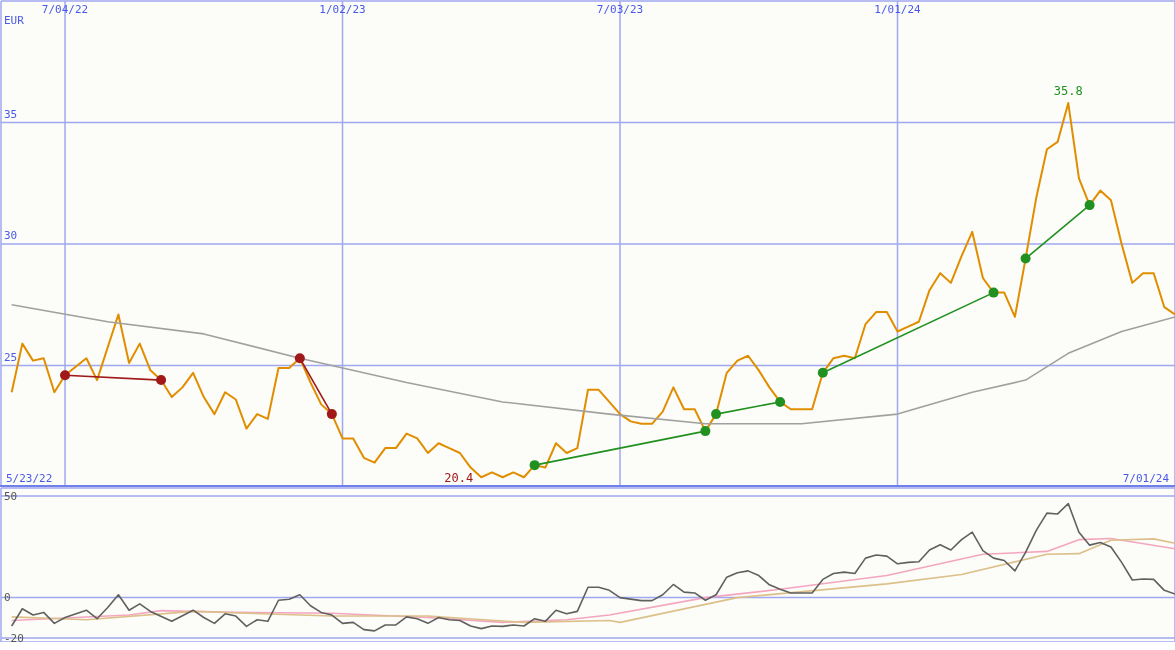  What do you see at coordinates (14, 20) in the screenshot?
I see `y-axis-title: EUR` at bounding box center [14, 20].